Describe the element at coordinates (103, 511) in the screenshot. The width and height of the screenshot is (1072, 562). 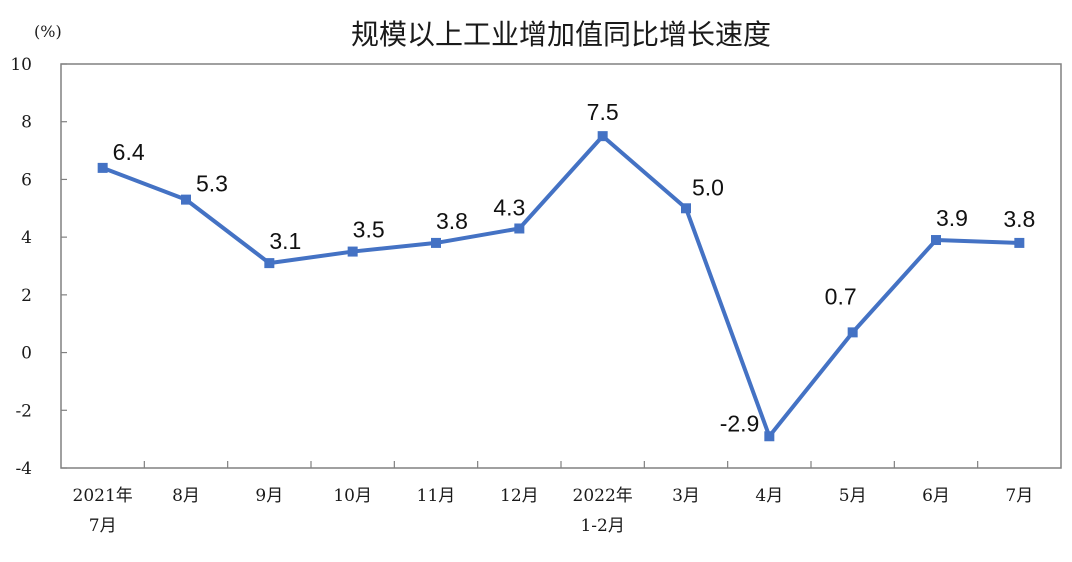
I see `x-tick-label: 2021年 7月` at that location.